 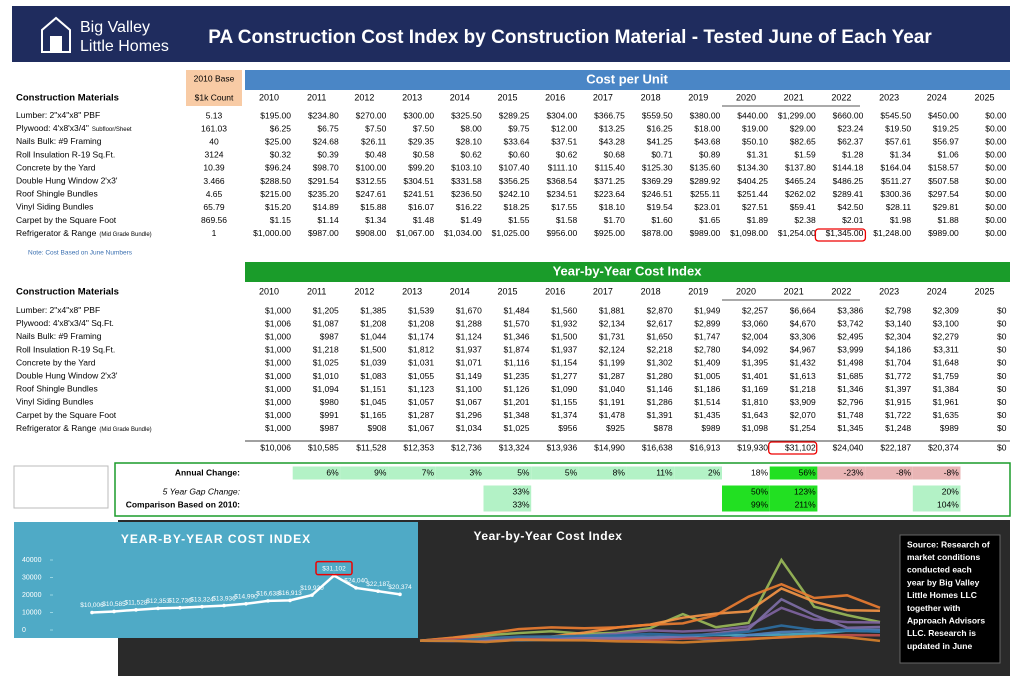 I want to click on cell-value: $1,031, so click(x=421, y=363).